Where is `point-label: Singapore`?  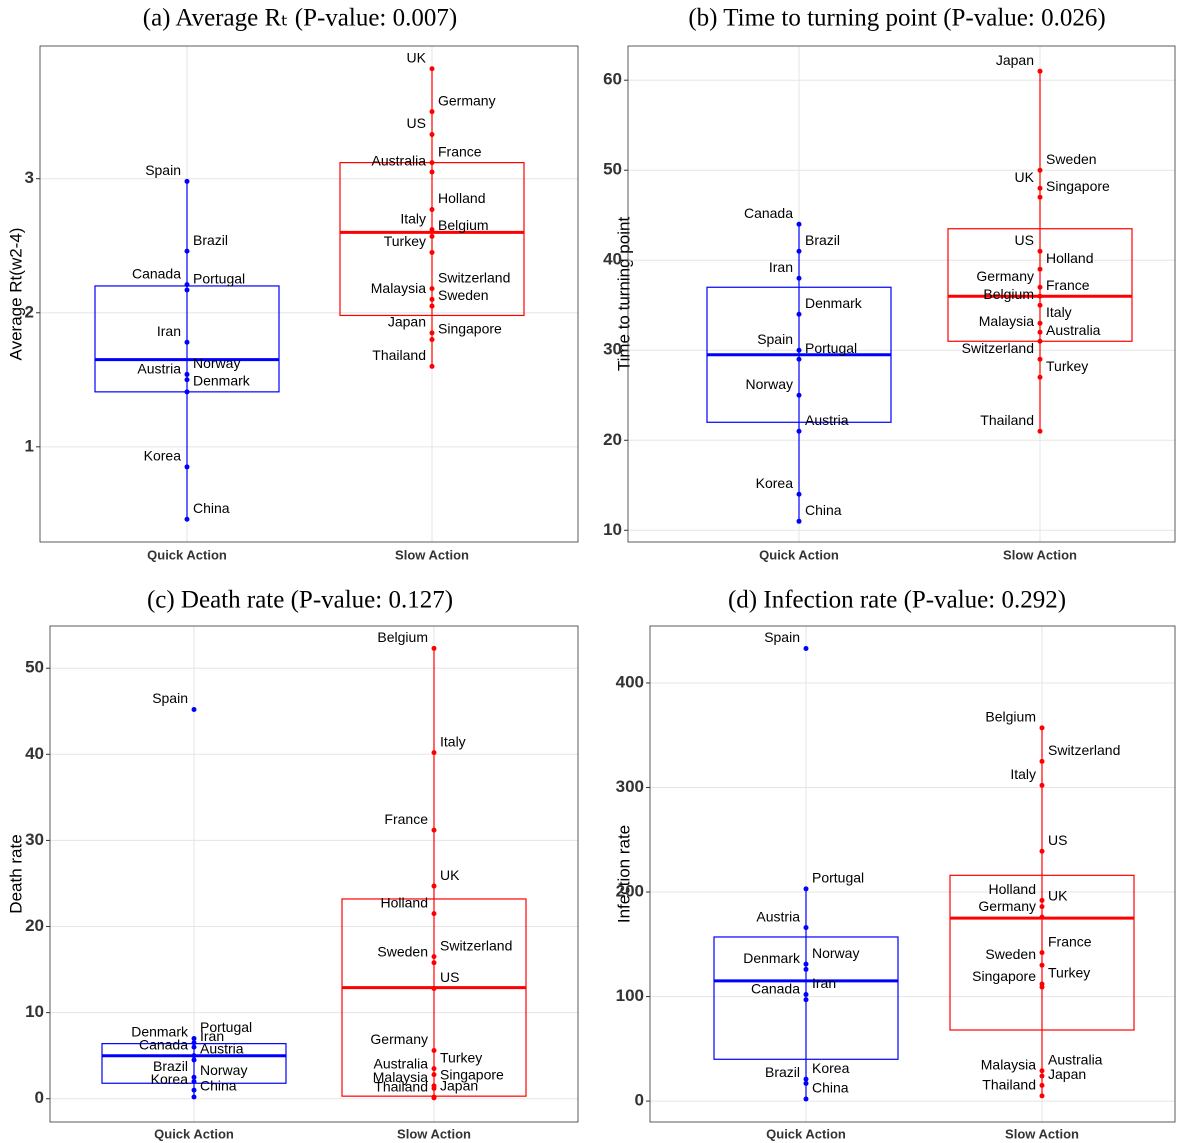 point-label: Singapore is located at coordinates (470, 328).